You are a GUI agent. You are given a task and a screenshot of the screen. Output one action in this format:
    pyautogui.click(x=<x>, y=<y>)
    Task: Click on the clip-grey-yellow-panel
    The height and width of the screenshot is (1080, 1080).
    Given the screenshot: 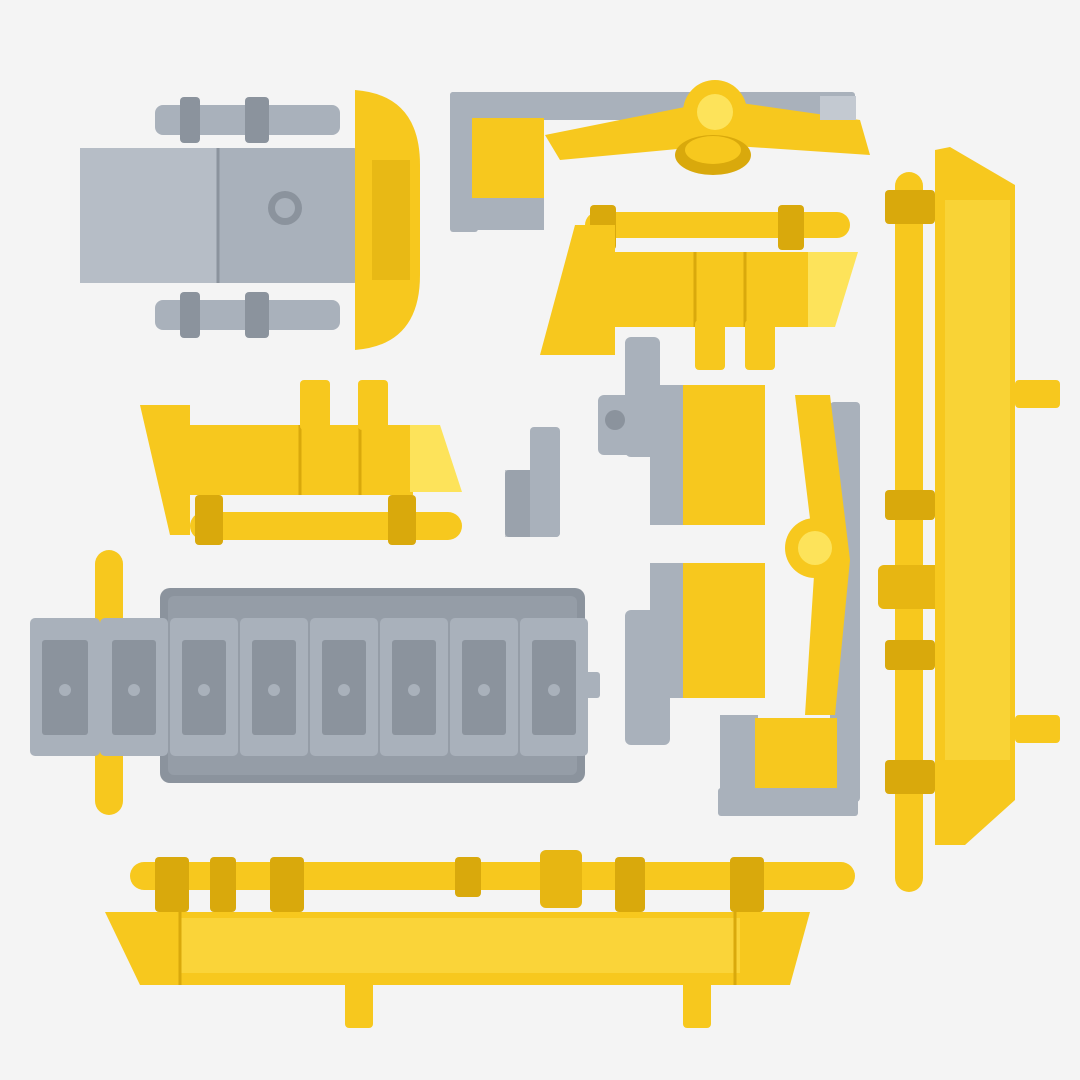 What is the action you would take?
    pyautogui.click(x=681, y=431)
    